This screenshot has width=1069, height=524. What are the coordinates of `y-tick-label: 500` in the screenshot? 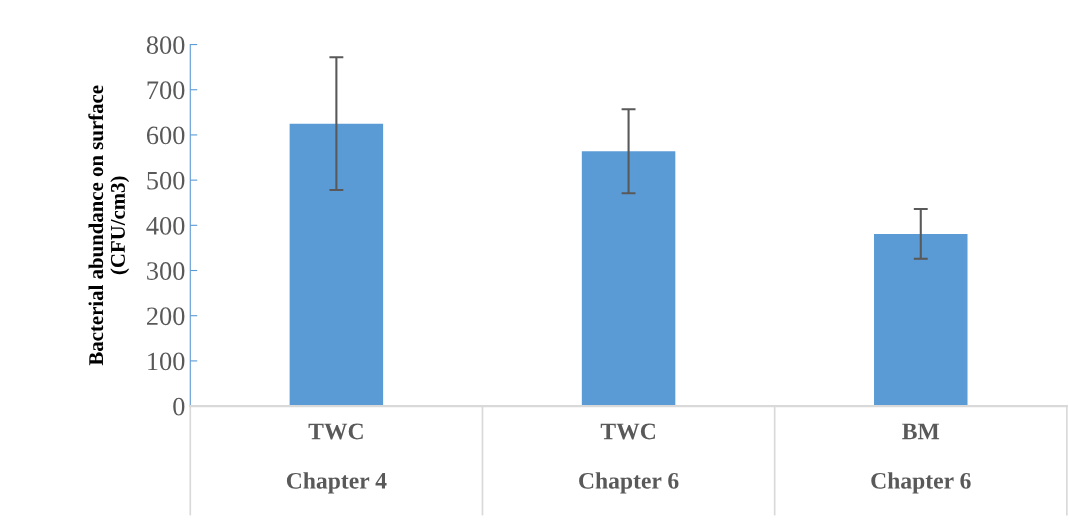 It's located at (166, 180).